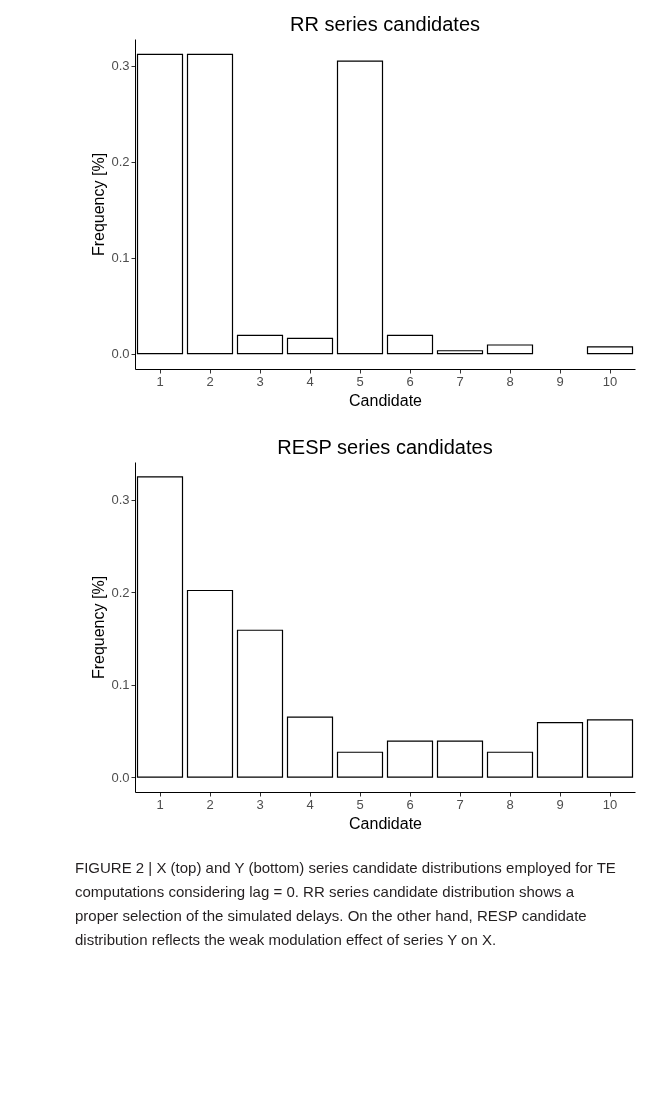  What do you see at coordinates (345, 903) in the screenshot?
I see `caption: FIGURE 2 | X (top) and Y (bottom) series candidate distributions employed for TE computations considering lag = 0. RR series candidate distribution shows a proper selection of the simulated delays. On the other hand, RESP candidate distribution reflects the weak modulation effect of series Y on X.` at bounding box center [345, 903].